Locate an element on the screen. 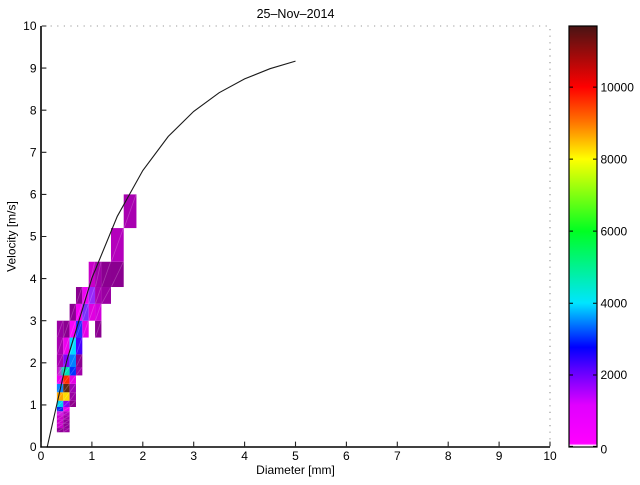  svg-text: Diameter [mm] is located at coordinates (295, 470).